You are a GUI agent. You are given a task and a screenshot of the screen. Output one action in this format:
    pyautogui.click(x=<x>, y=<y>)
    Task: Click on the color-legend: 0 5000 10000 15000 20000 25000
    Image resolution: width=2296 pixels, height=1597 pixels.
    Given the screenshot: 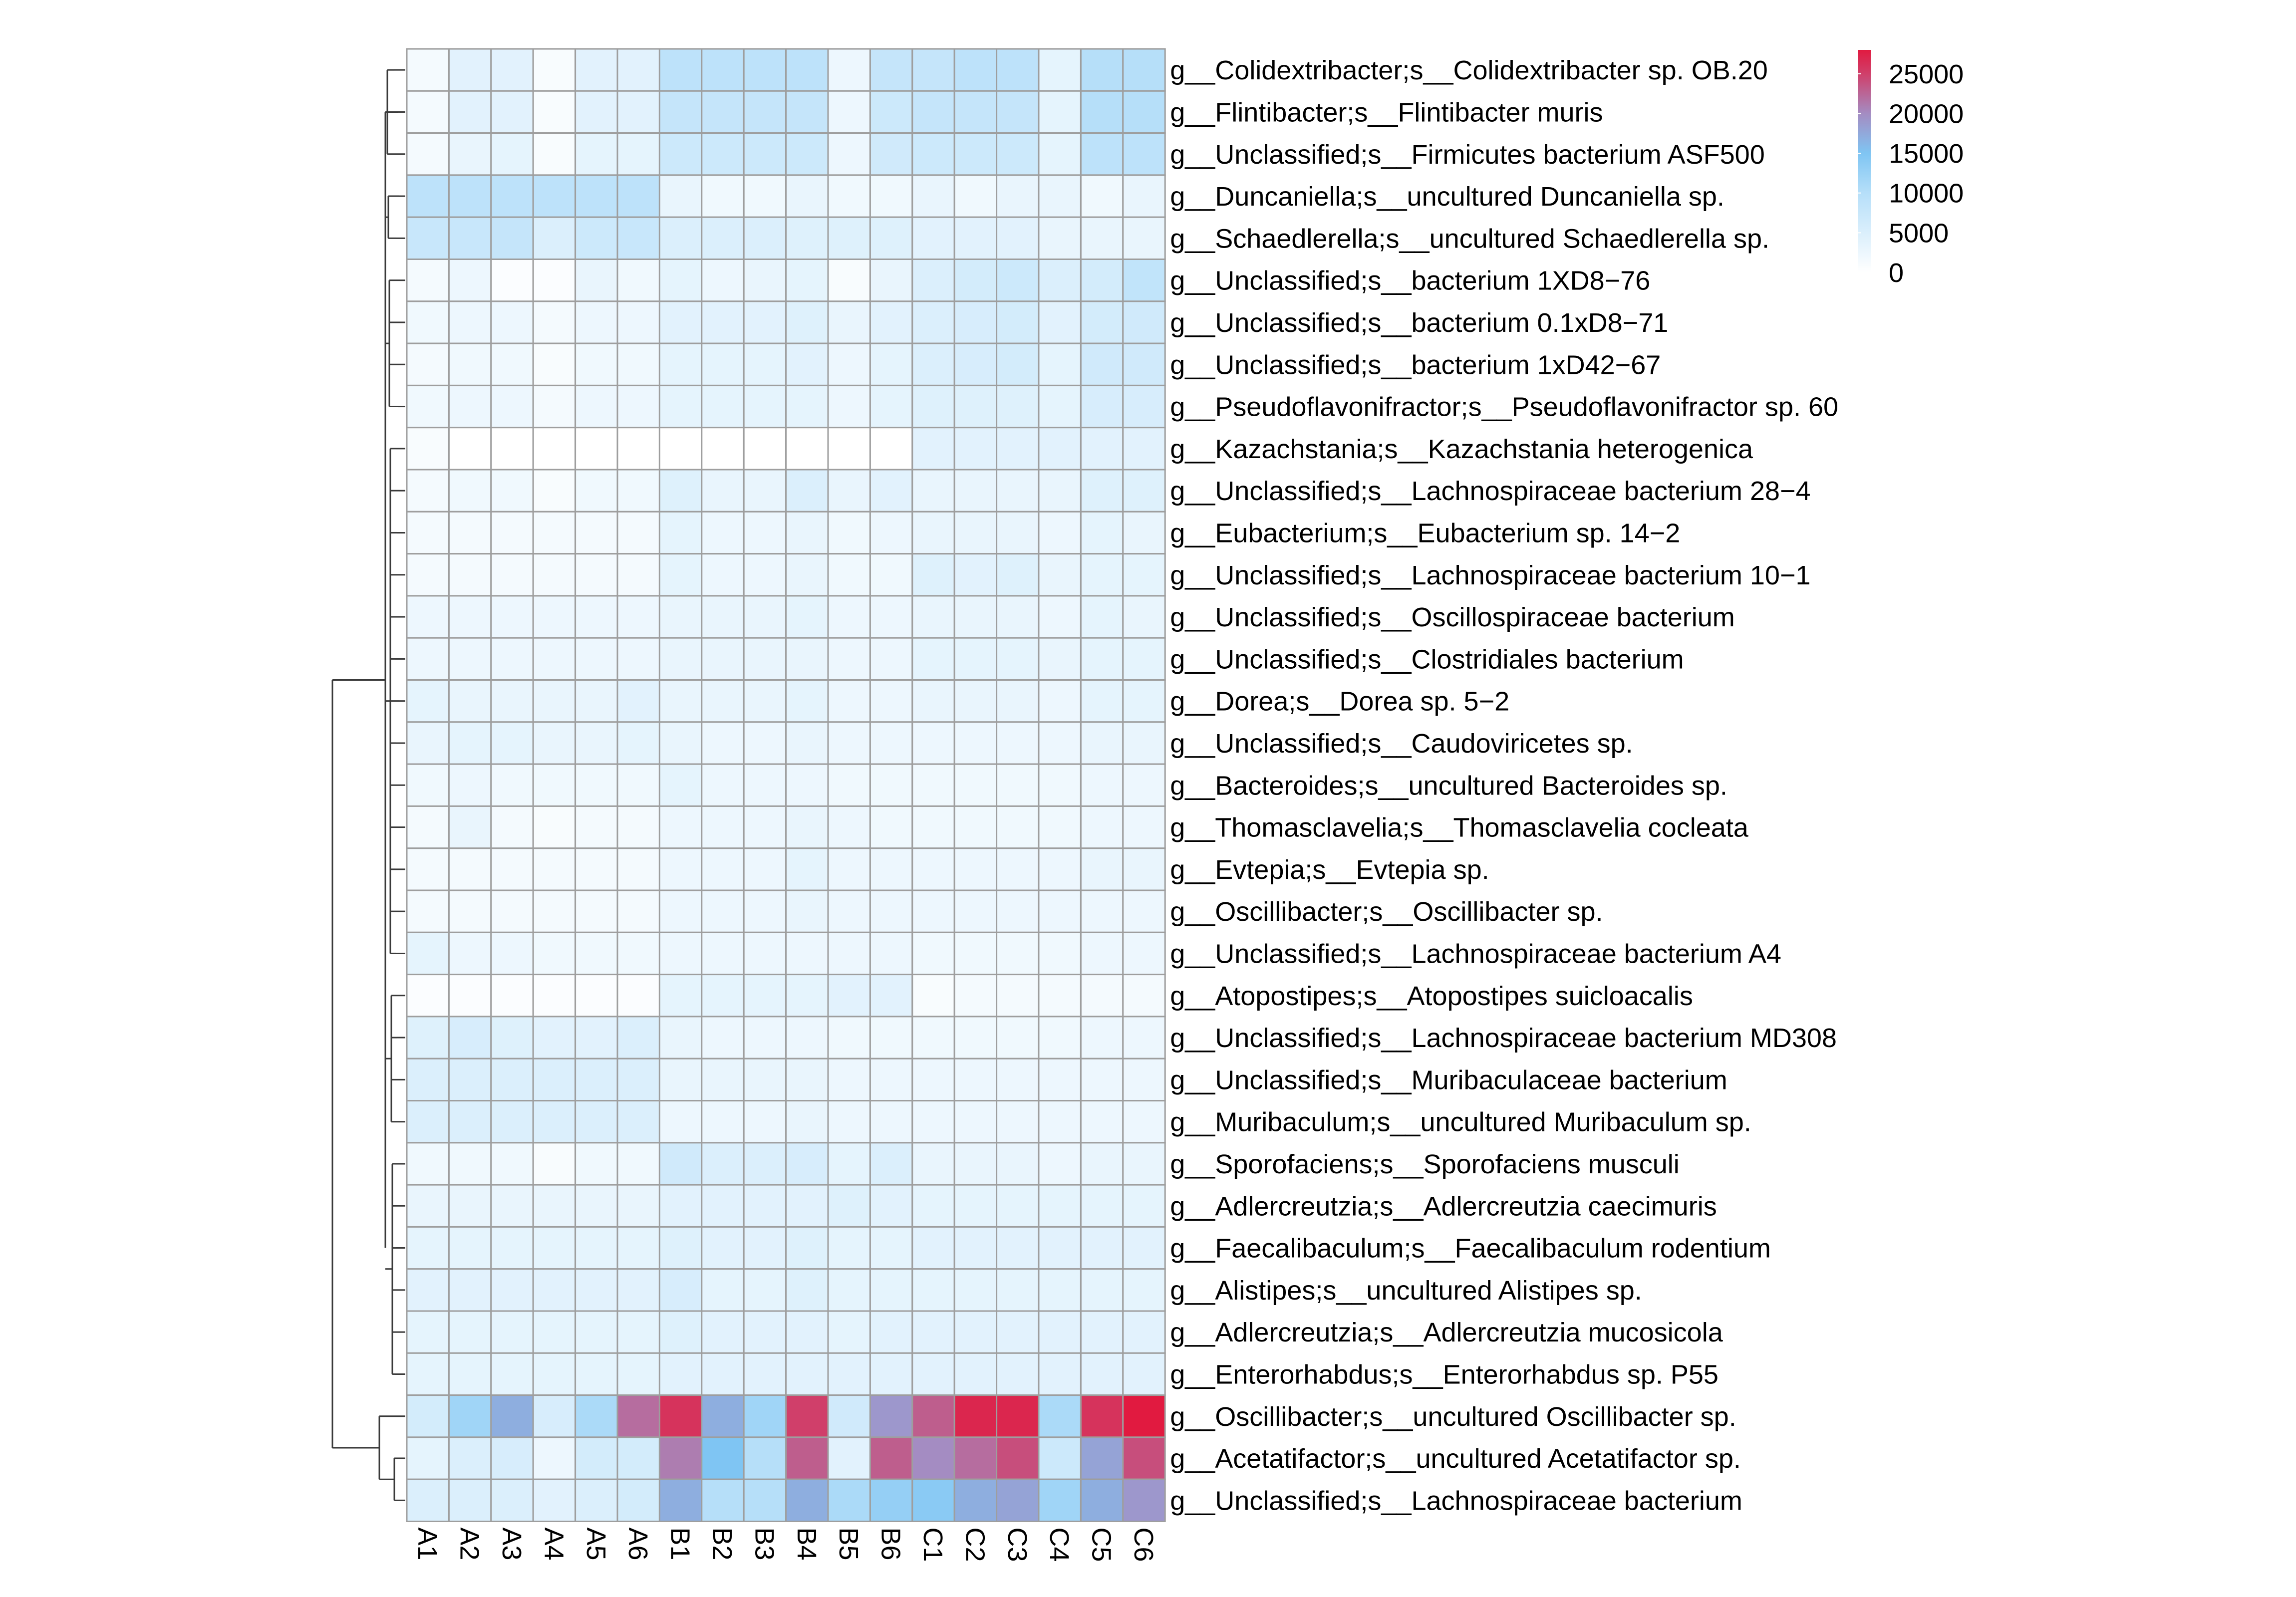 What is the action you would take?
    pyautogui.click(x=1911, y=169)
    